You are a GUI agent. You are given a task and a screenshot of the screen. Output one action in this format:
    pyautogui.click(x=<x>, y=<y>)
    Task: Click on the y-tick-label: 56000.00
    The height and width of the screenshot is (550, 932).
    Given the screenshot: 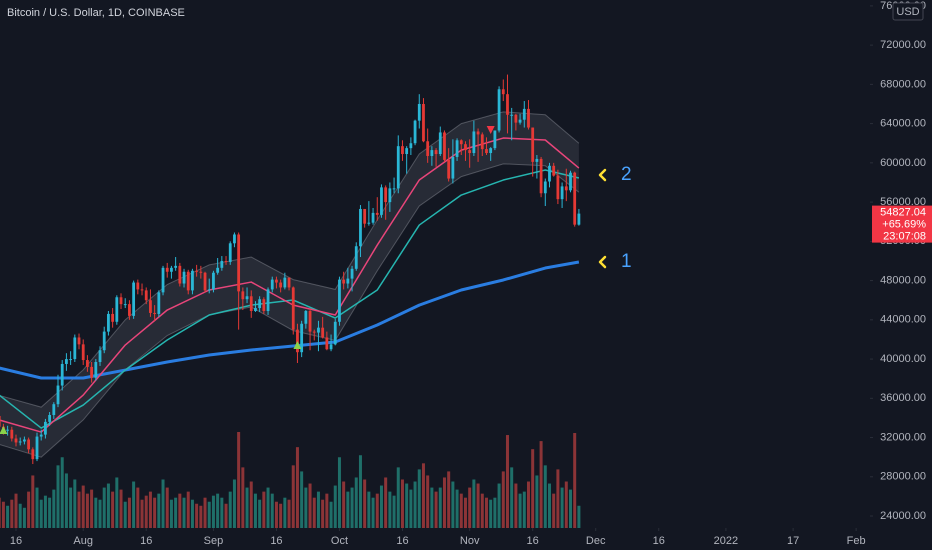 What is the action you would take?
    pyautogui.click(x=903, y=202)
    